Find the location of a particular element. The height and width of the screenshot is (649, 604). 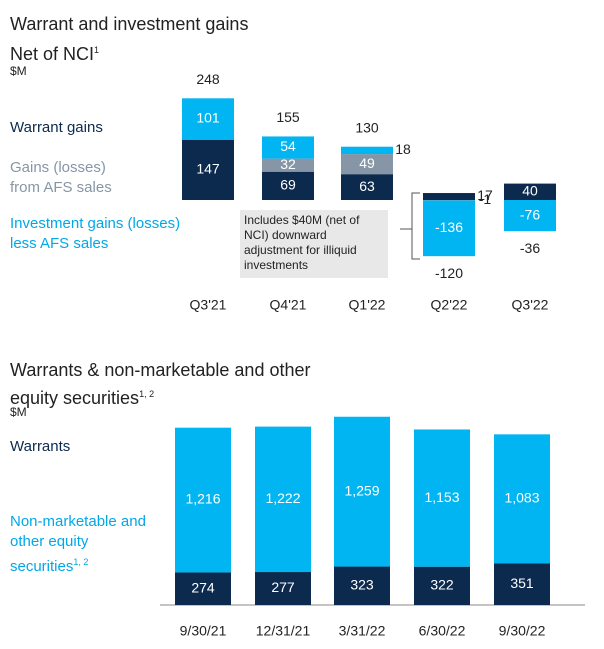

total-label: 248 is located at coordinates (208, 79).